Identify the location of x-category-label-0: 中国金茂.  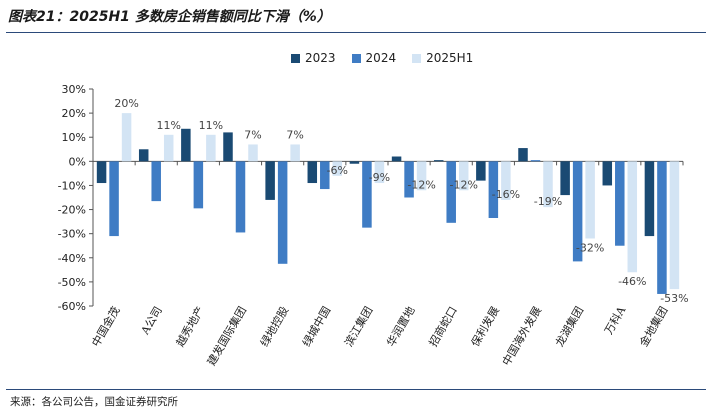
(106, 326).